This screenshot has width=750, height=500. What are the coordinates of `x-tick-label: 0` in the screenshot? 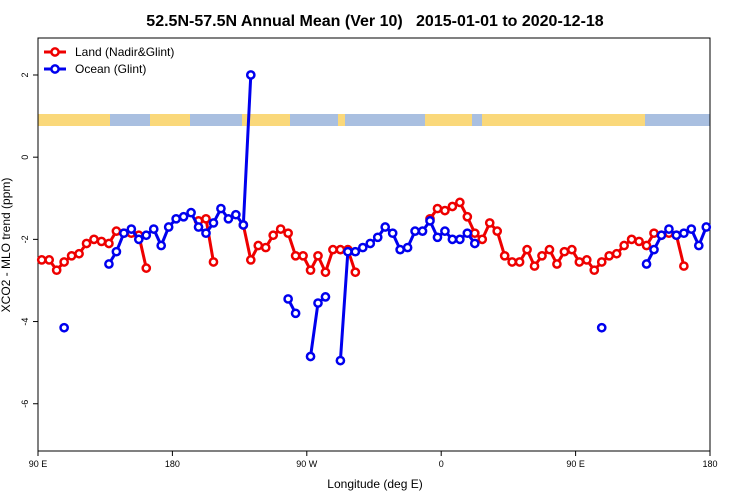 It's located at (441, 464).